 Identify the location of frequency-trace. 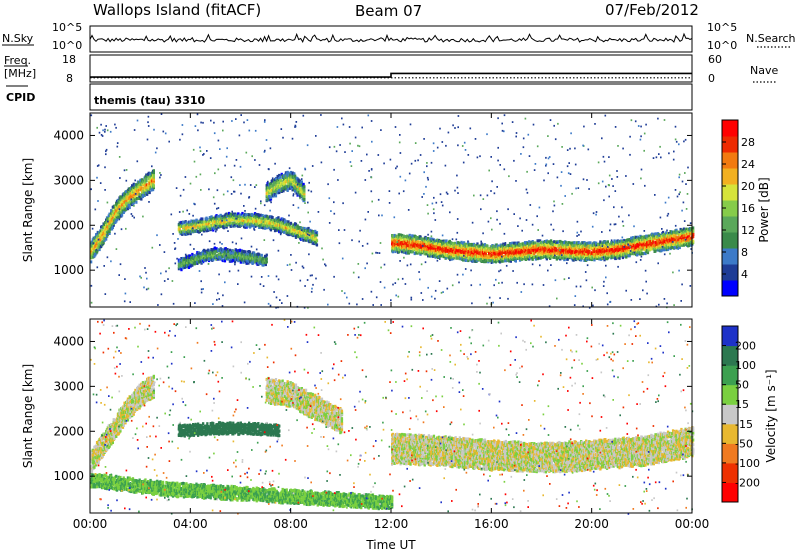
(391, 75).